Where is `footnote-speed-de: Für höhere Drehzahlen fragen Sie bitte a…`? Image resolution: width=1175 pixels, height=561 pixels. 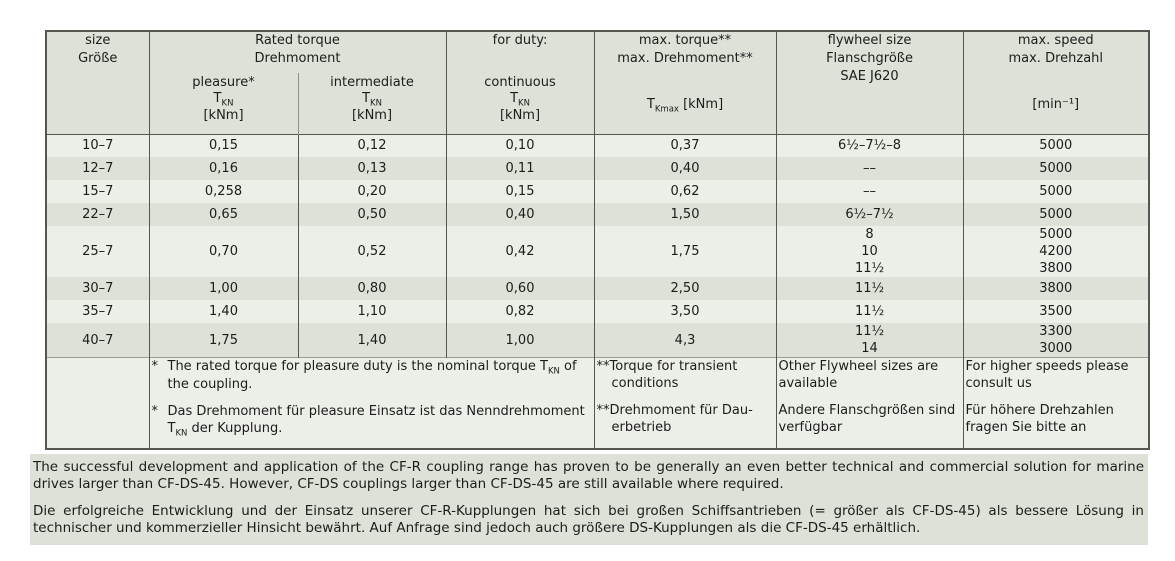 footnote-speed-de: Für höhere Drehzahlen fragen Sie bitte a… is located at coordinates (1039, 419).